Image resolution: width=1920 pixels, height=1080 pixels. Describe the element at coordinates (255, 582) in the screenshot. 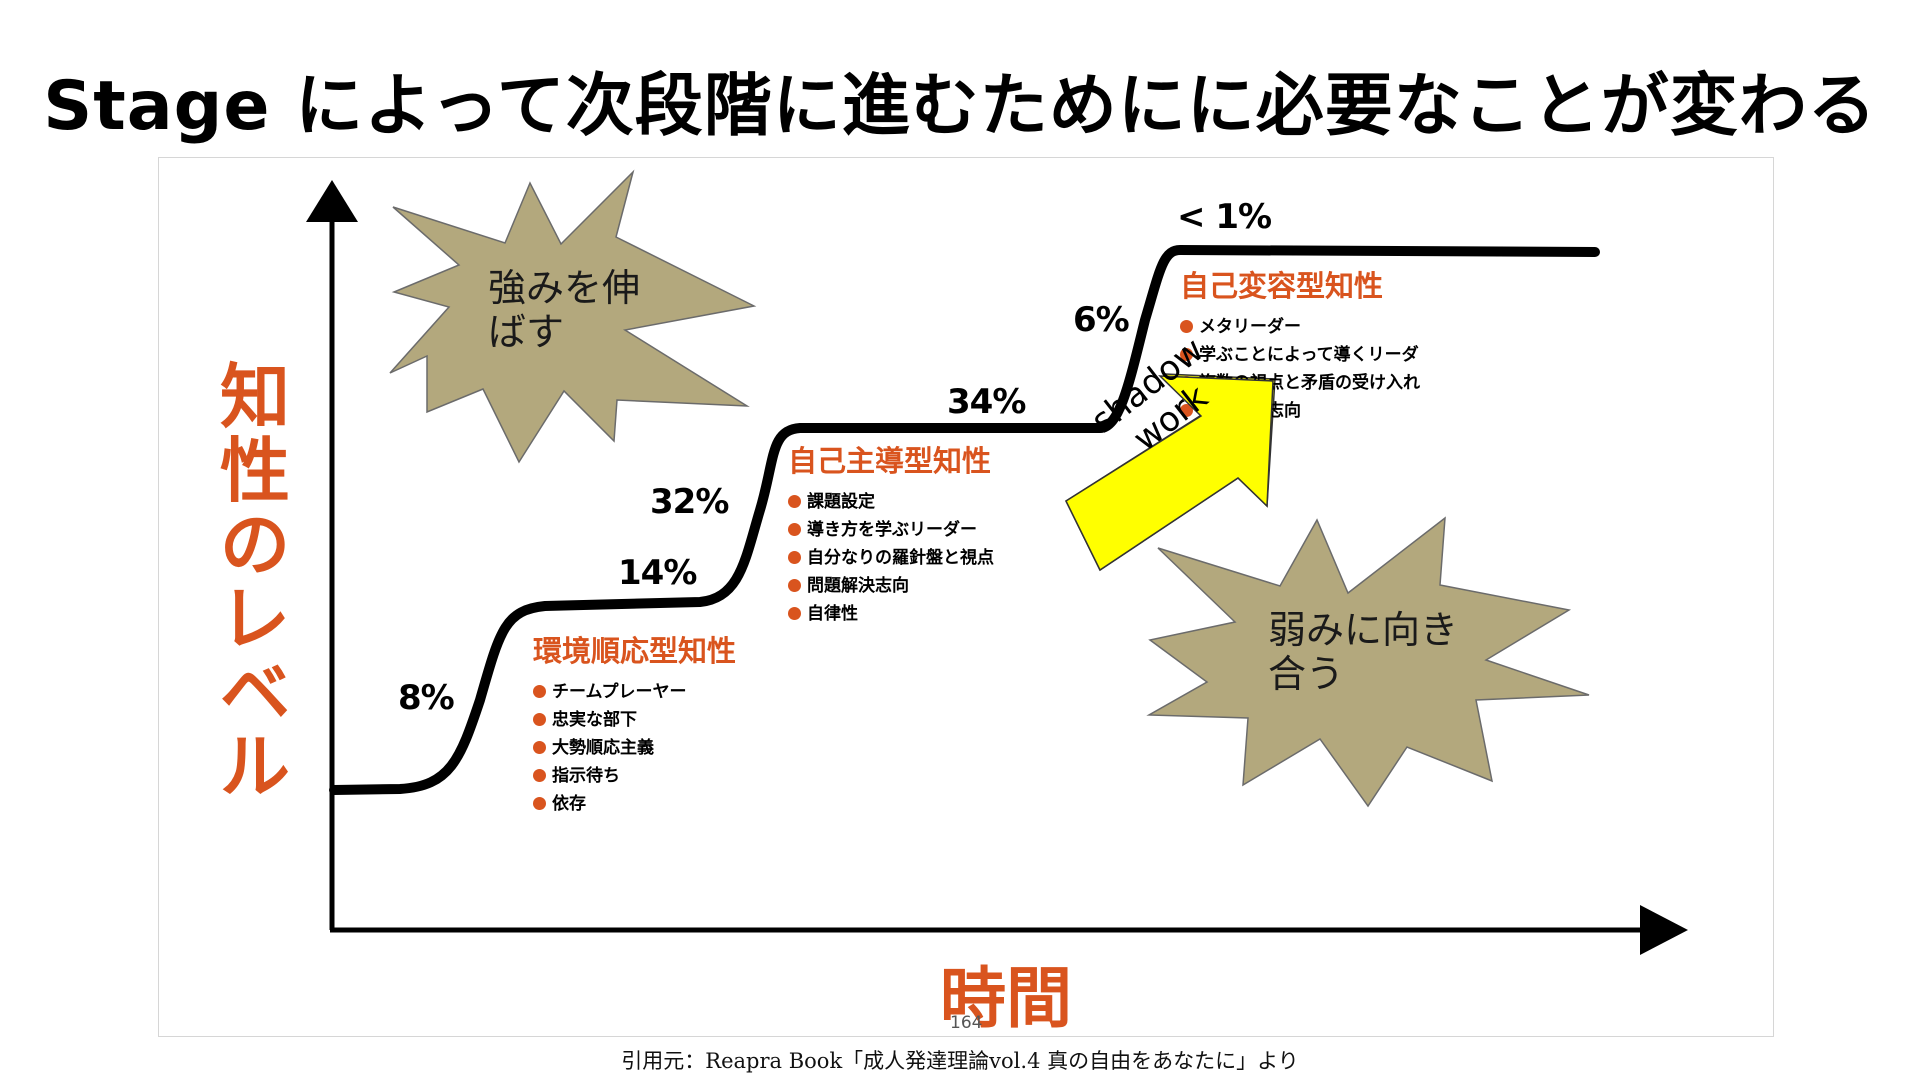

I see `y-axis-label: 知性のレベル` at that location.